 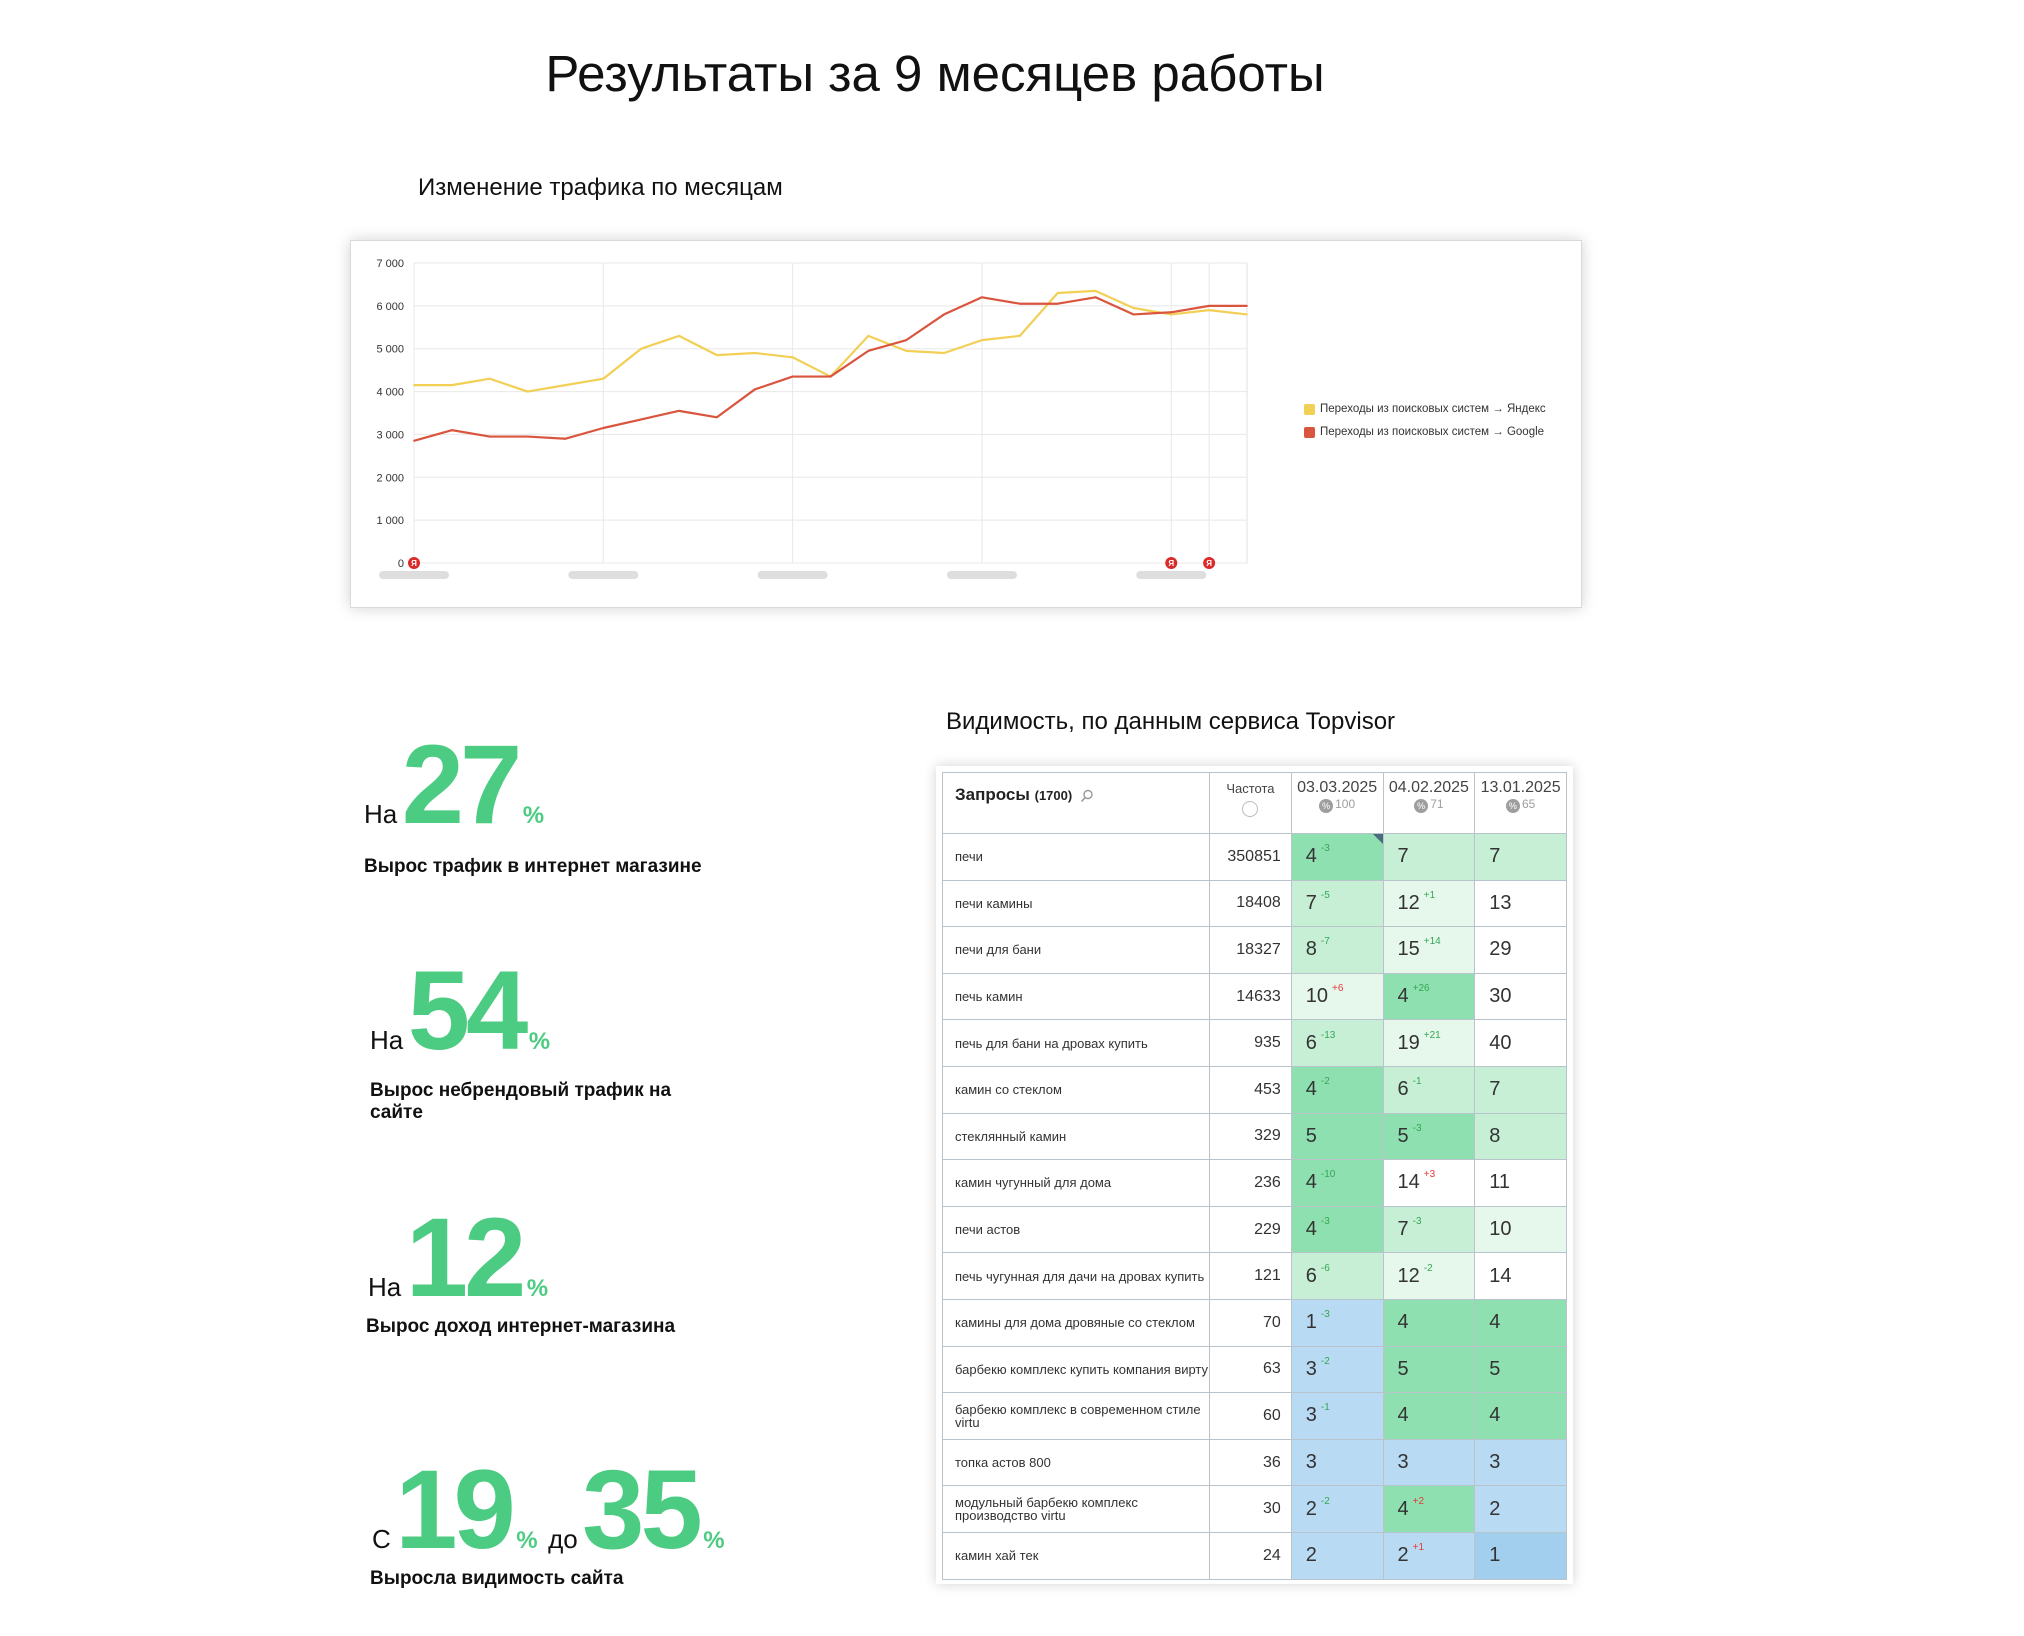 What do you see at coordinates (1076, 1183) in the screenshot?
I see `query-cell: камин чугунный для дома` at bounding box center [1076, 1183].